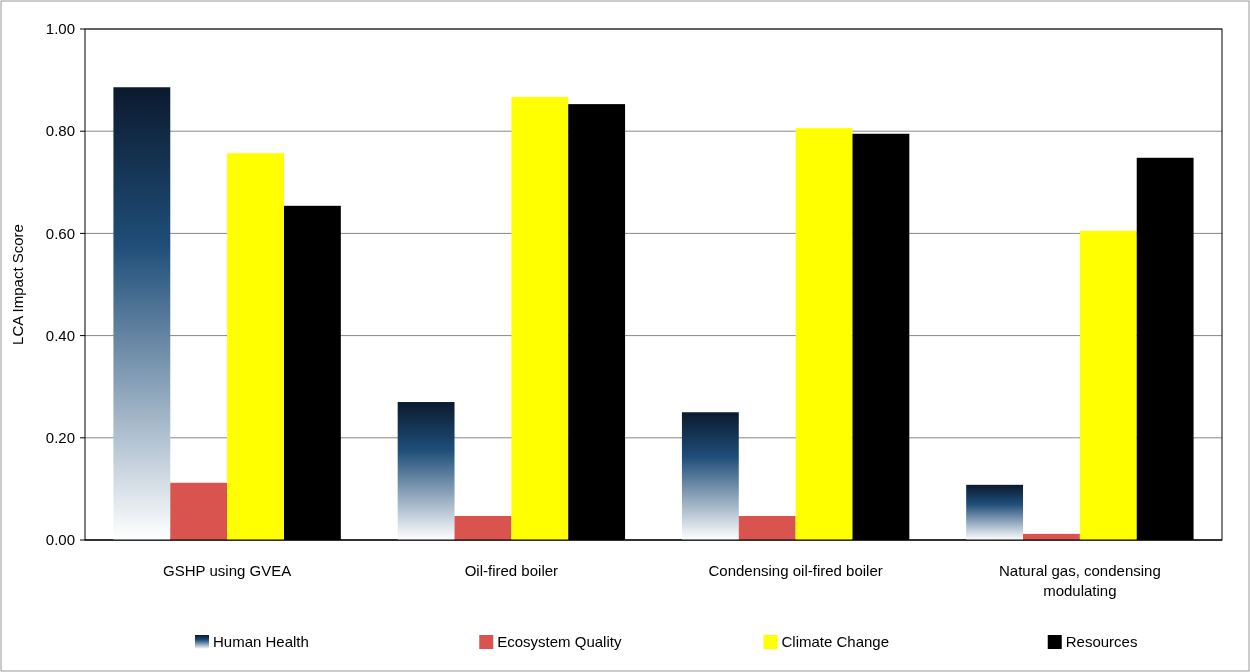  Describe the element at coordinates (60, 233) in the screenshot. I see `y-tick-label: 0.60` at that location.